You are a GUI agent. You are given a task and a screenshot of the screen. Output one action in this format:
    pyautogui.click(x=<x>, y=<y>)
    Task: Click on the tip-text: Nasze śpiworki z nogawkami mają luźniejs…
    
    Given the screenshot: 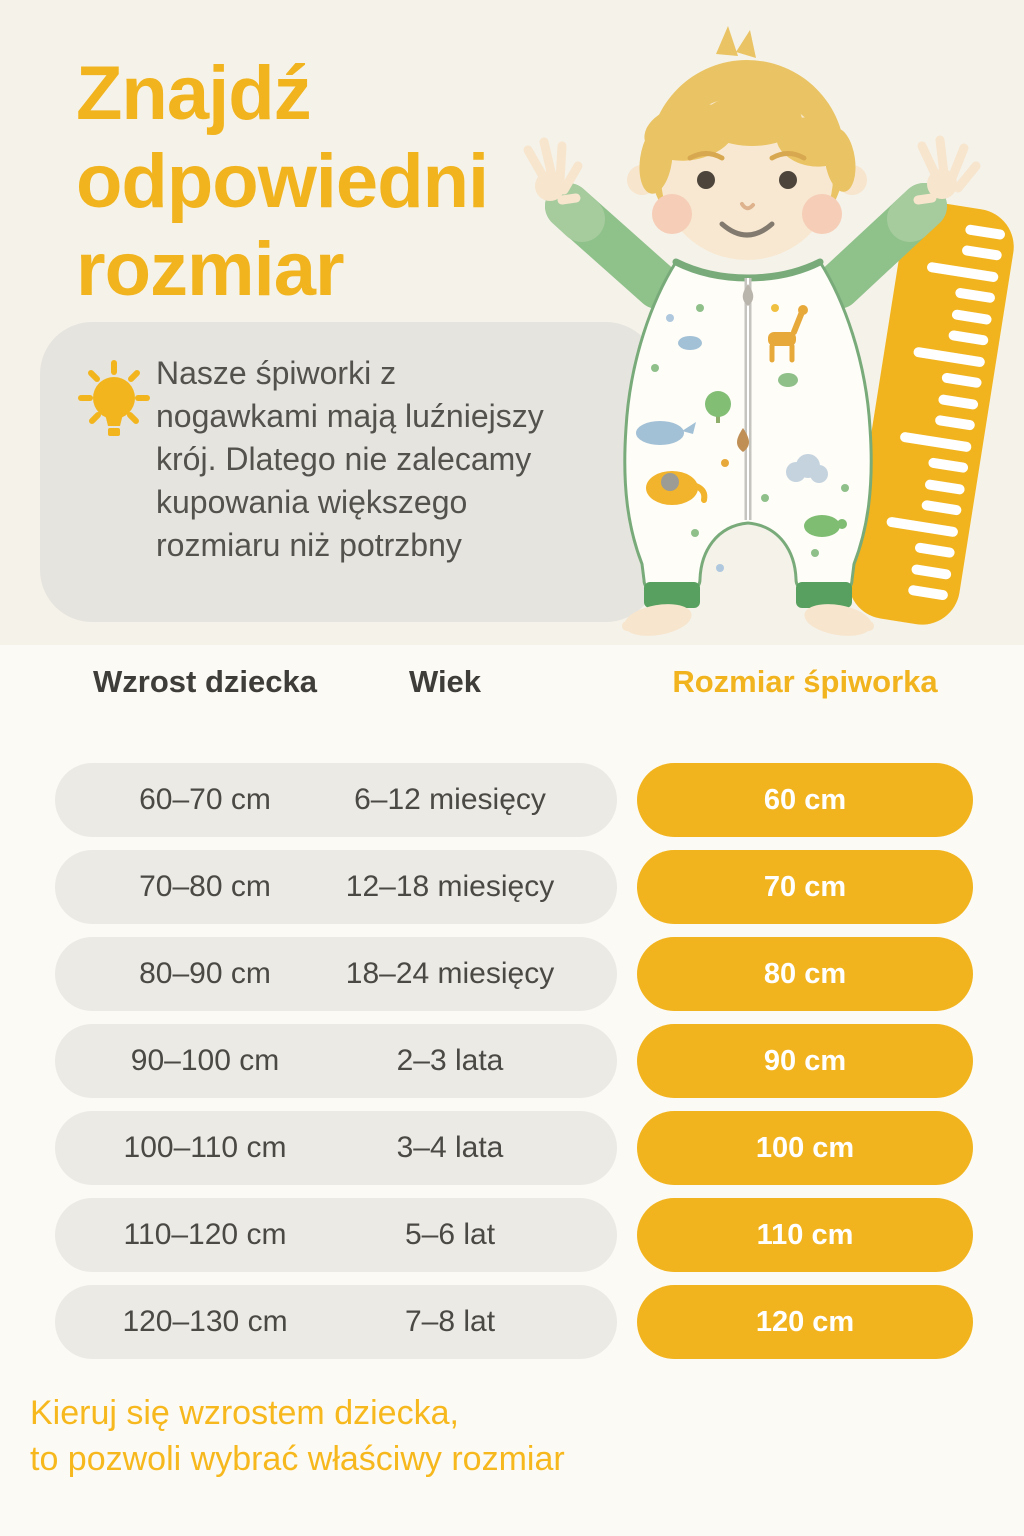 What is the action you would take?
    pyautogui.click(x=350, y=459)
    